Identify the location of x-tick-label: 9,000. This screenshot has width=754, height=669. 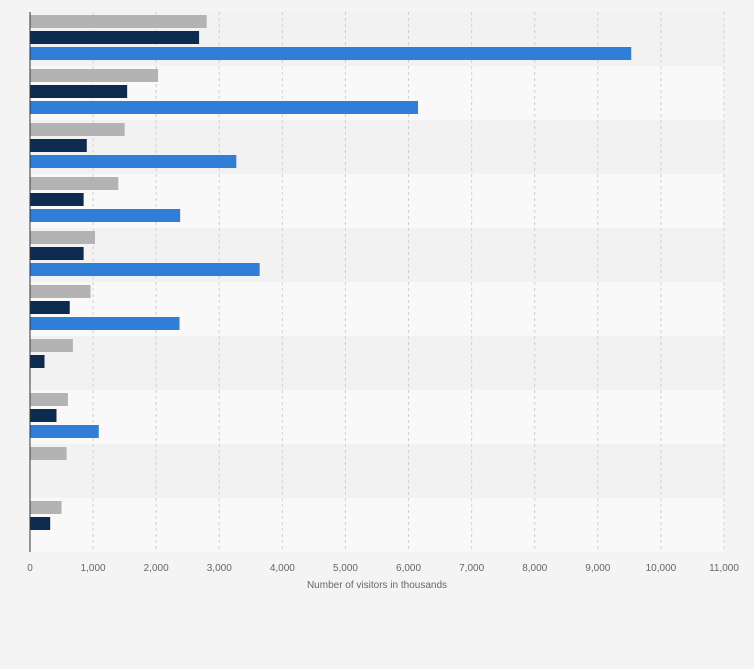
(597, 568).